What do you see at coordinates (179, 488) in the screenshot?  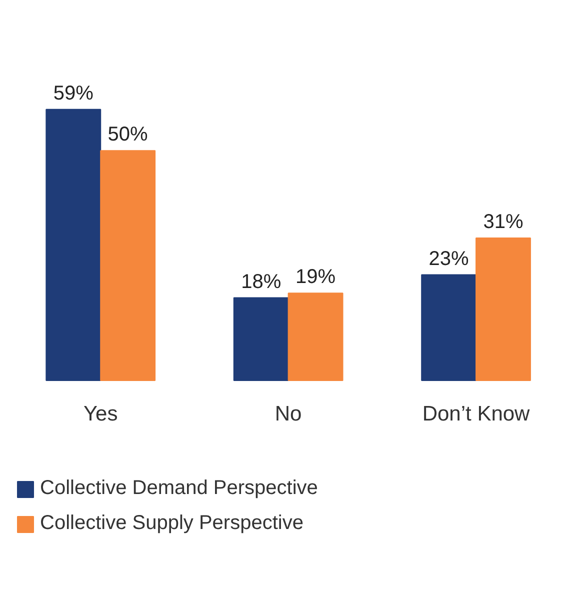 I see `legend-label: Collective Demand Perspective` at bounding box center [179, 488].